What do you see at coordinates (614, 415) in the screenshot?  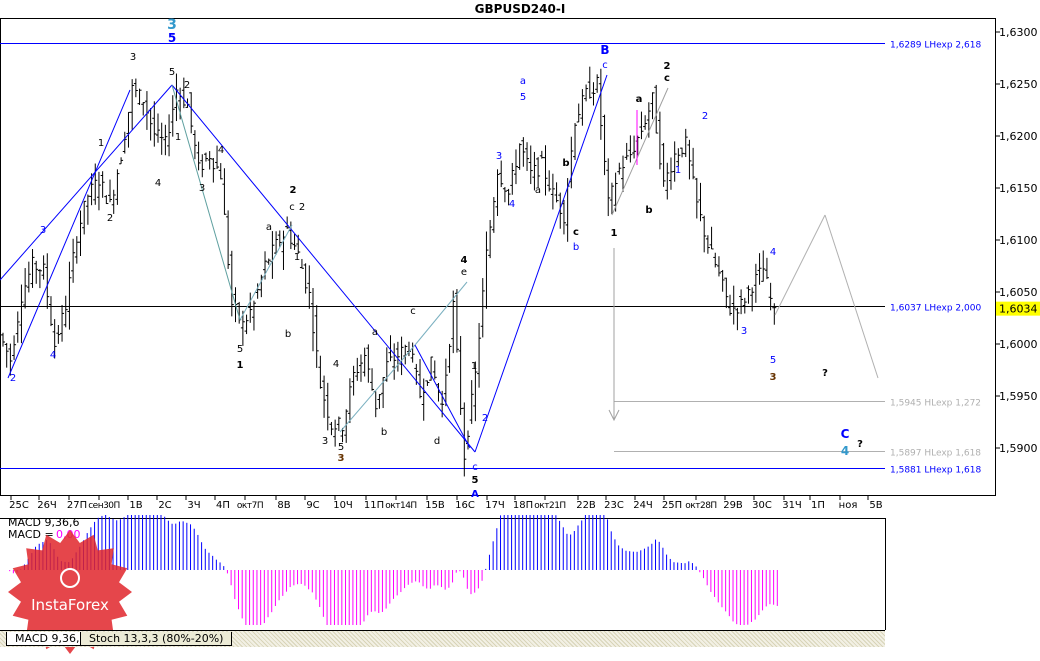 I see `arrow-down-icon` at bounding box center [614, 415].